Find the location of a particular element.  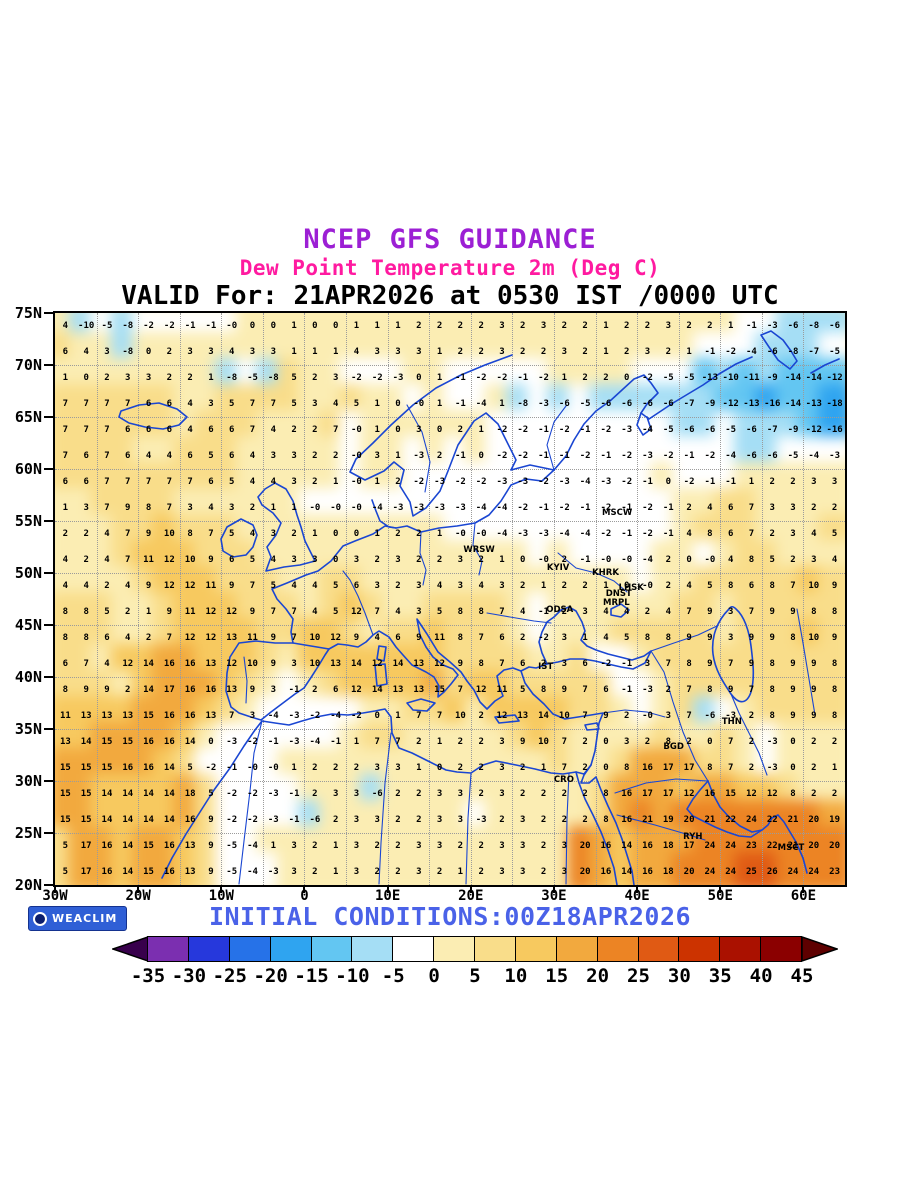

grid-value: -0 is located at coordinates (232, 326).